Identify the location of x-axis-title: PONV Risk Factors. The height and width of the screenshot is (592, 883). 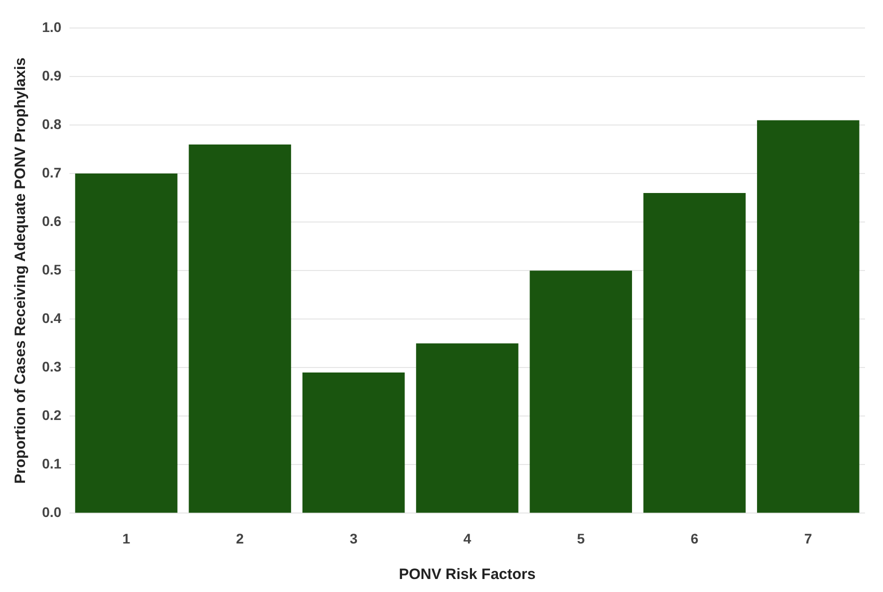
(467, 575).